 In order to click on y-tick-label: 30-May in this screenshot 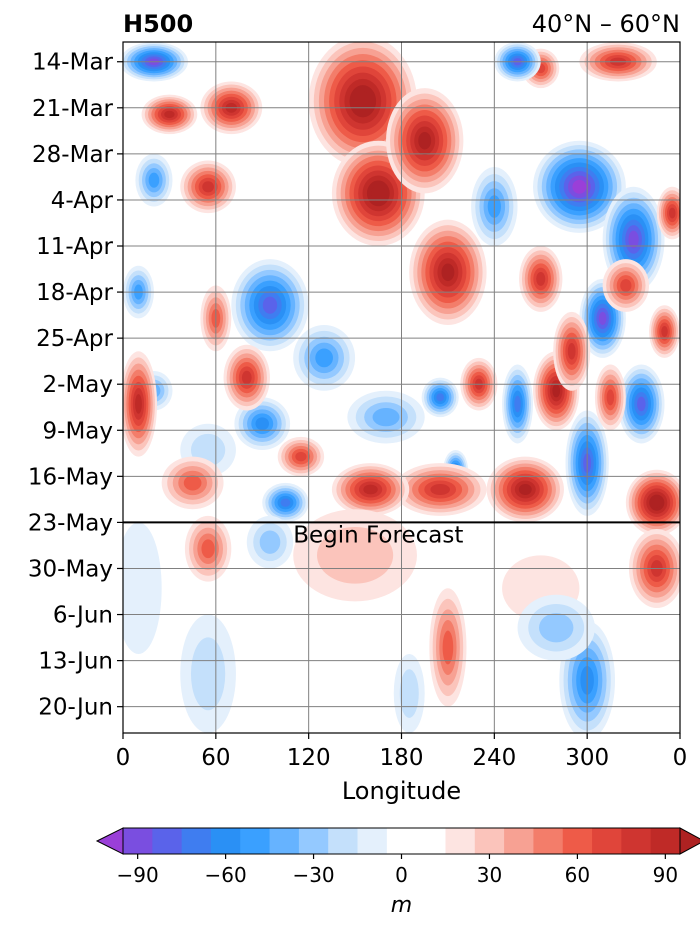, I will do `click(70, 569)`.